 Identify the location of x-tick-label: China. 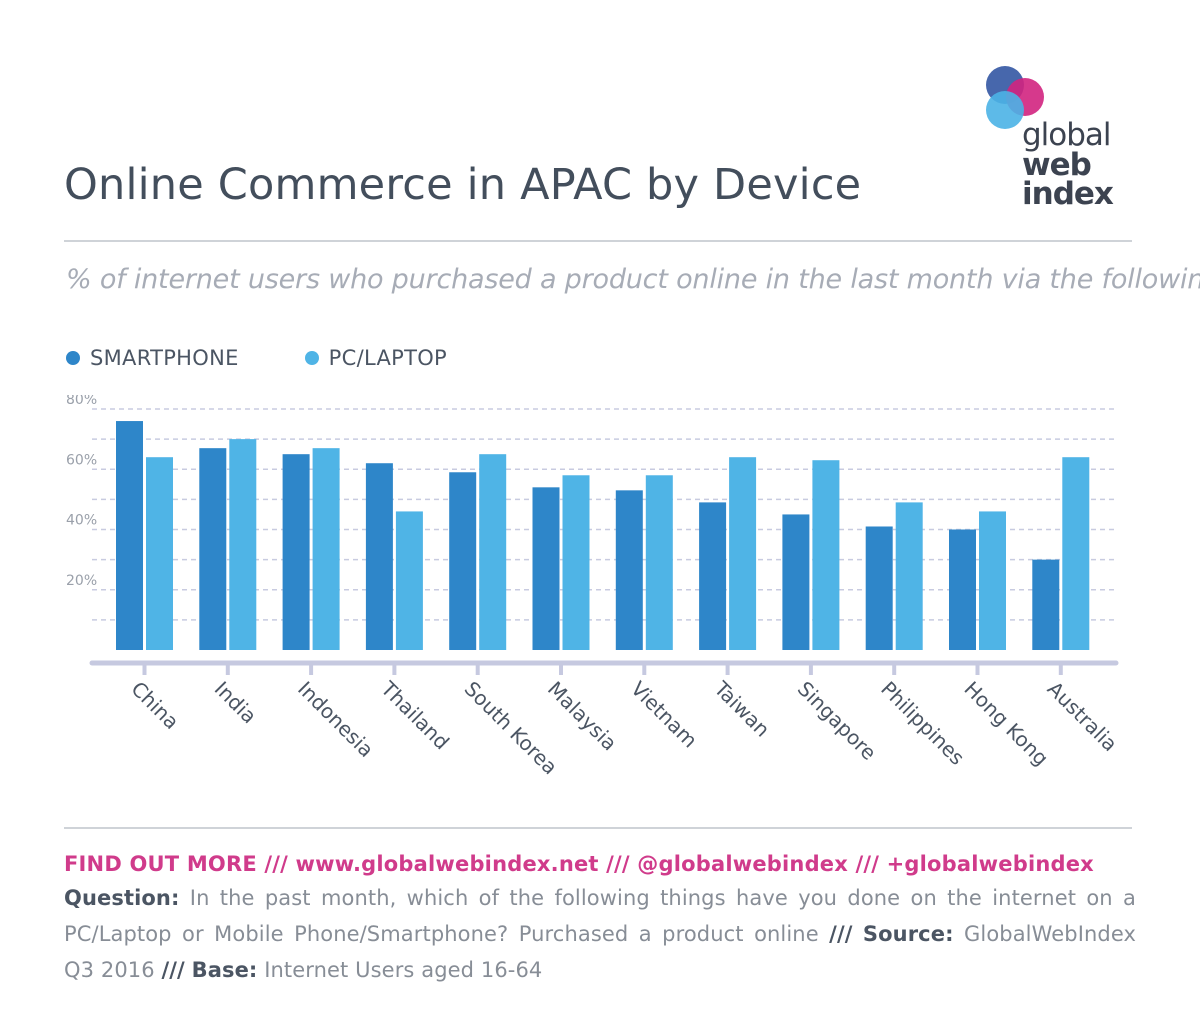
(154, 705).